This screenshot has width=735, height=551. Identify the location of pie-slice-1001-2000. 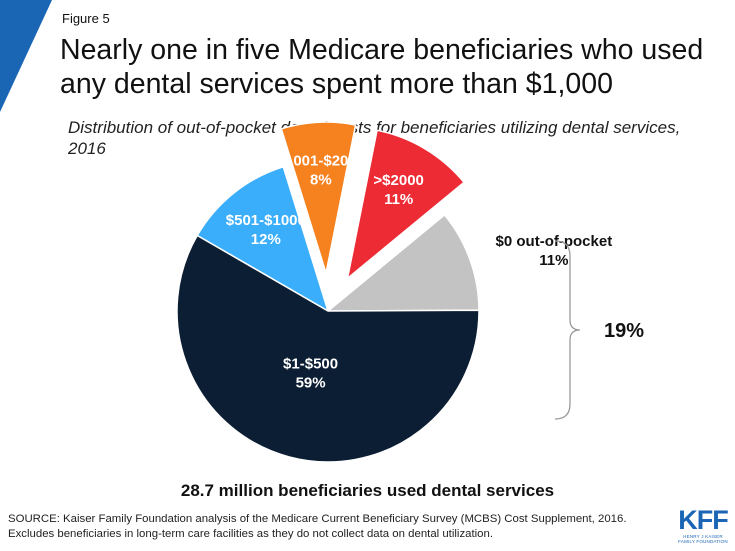
(318, 197).